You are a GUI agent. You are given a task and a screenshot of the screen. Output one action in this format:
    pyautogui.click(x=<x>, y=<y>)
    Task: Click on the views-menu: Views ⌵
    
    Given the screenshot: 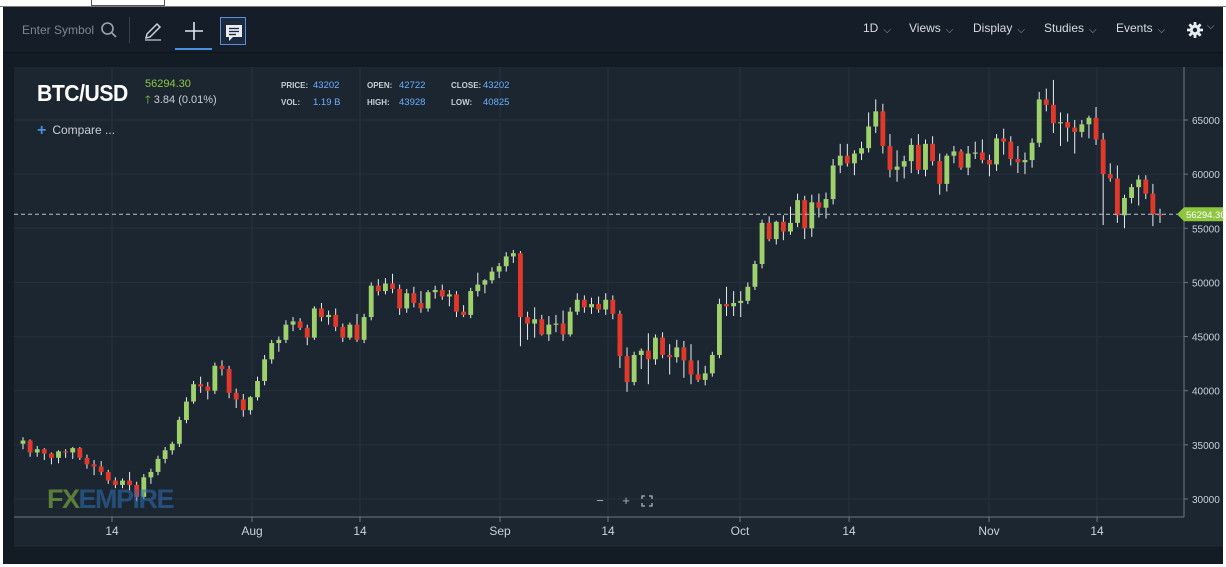 What is the action you would take?
    pyautogui.click(x=931, y=30)
    